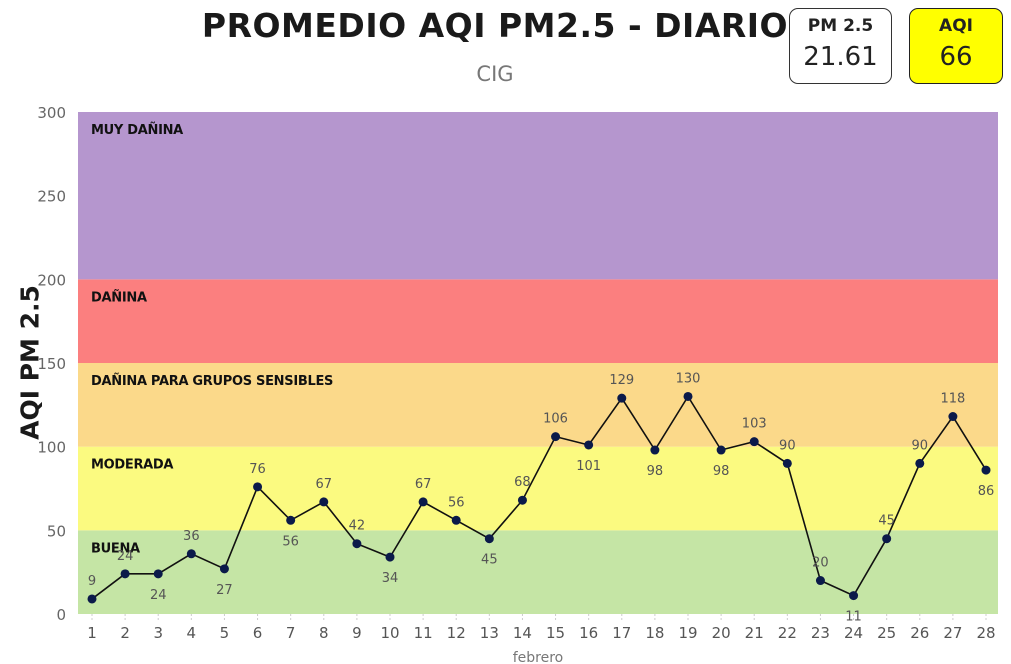  Describe the element at coordinates (621, 380) in the screenshot. I see `data-label: 129` at that location.